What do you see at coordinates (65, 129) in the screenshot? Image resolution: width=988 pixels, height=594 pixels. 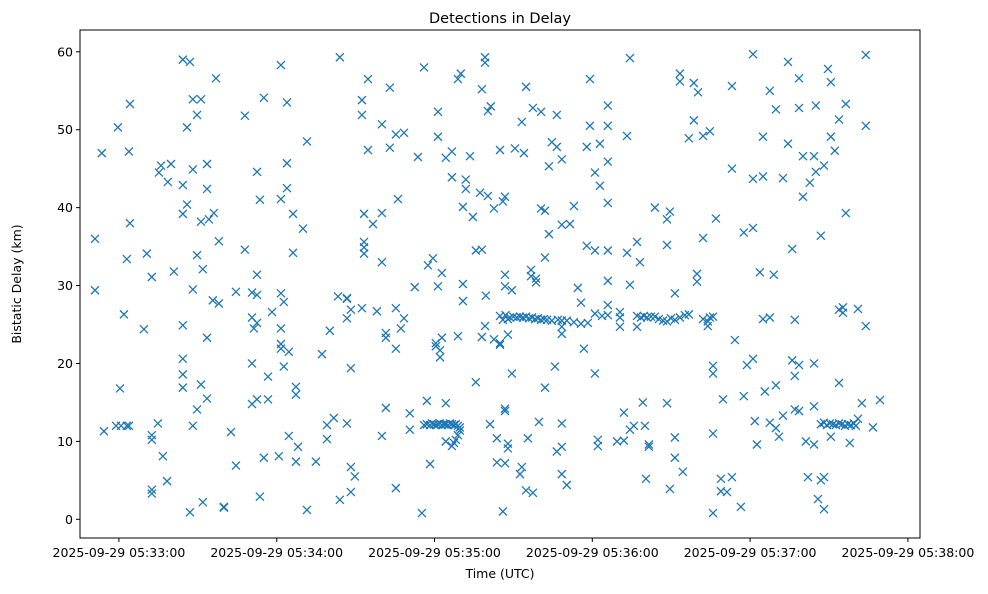 I see `y-tick-label: 50` at bounding box center [65, 129].